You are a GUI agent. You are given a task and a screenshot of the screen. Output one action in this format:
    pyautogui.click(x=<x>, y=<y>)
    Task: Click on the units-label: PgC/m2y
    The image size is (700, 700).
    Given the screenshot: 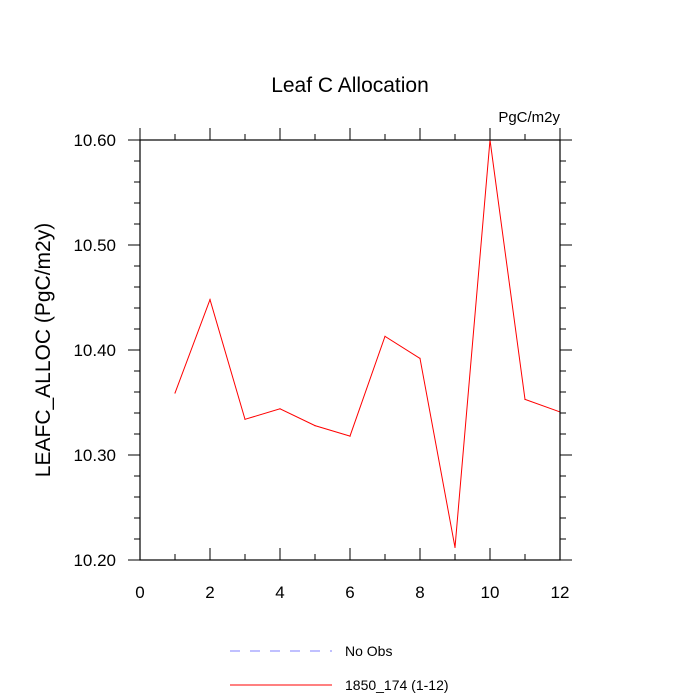 What is the action you would take?
    pyautogui.click(x=529, y=117)
    